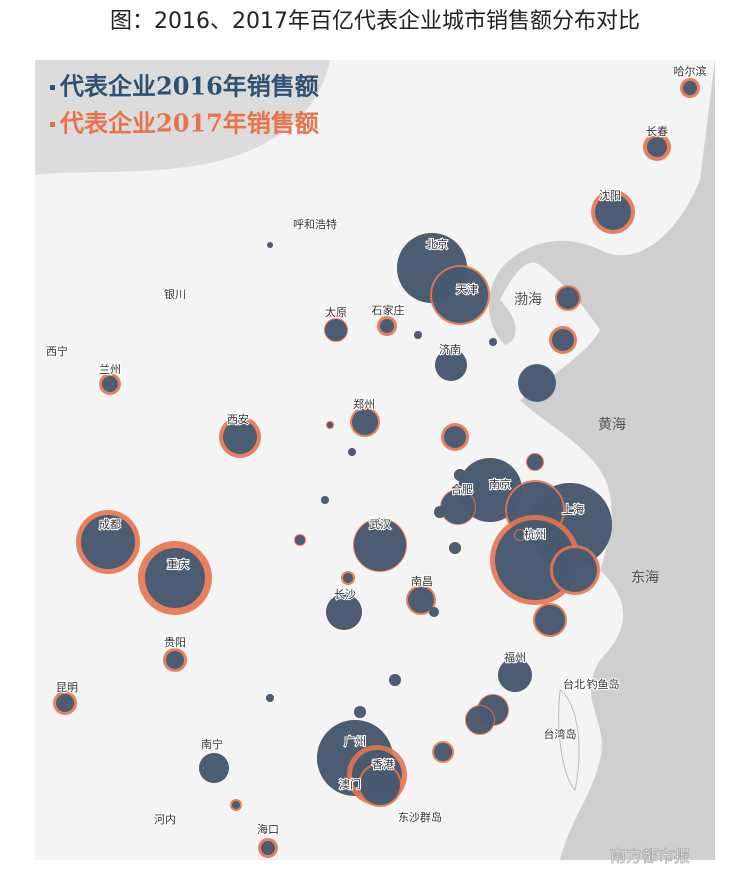  I want to click on city-label: 北京, so click(437, 244).